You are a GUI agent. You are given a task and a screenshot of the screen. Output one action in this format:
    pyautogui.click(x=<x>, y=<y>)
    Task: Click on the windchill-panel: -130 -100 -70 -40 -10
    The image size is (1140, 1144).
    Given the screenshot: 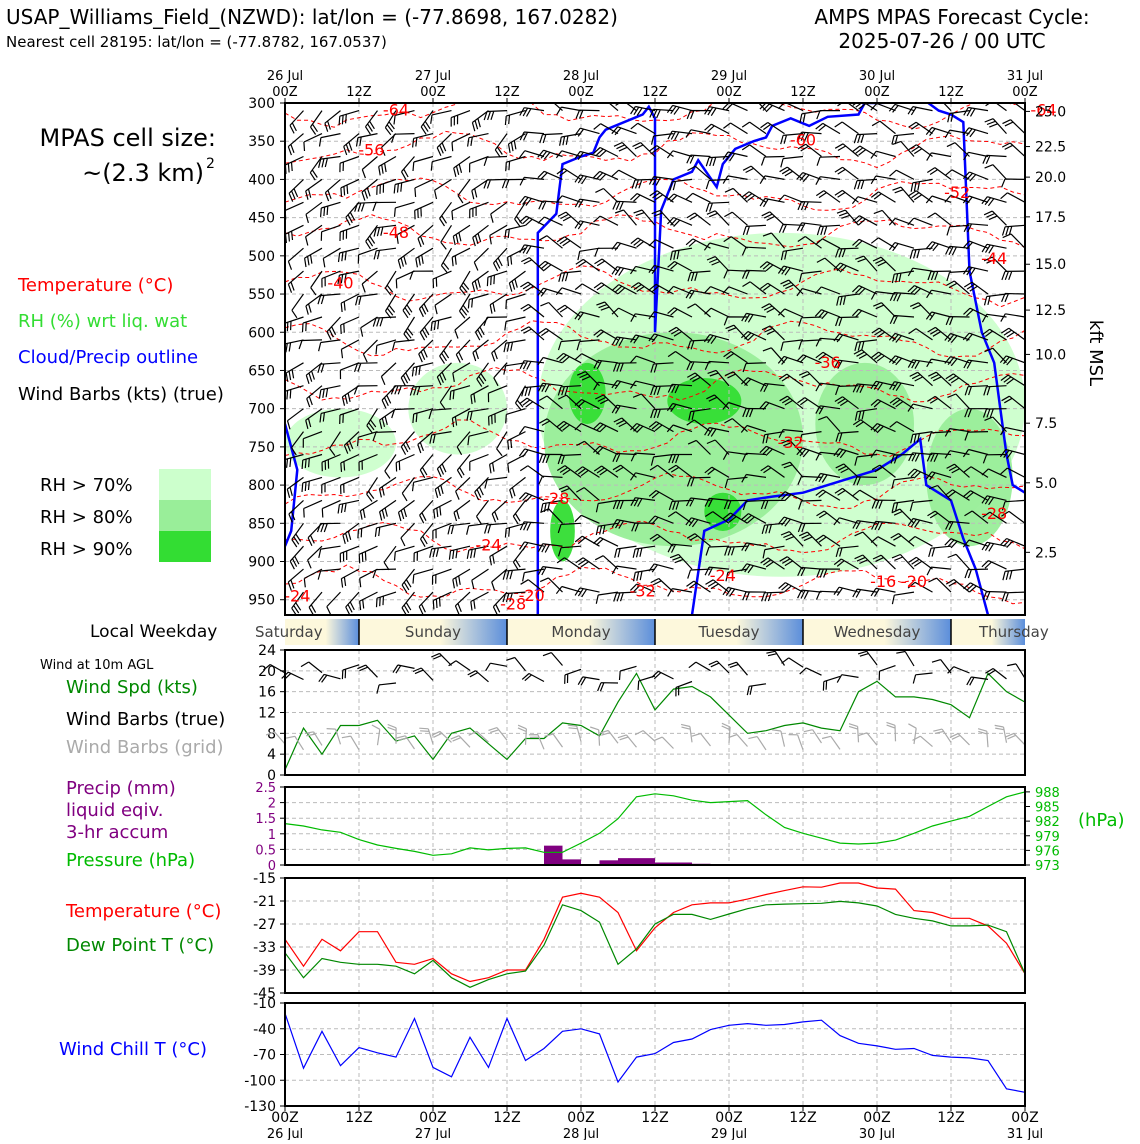 What is the action you would take?
    pyautogui.click(x=635, y=1055)
    